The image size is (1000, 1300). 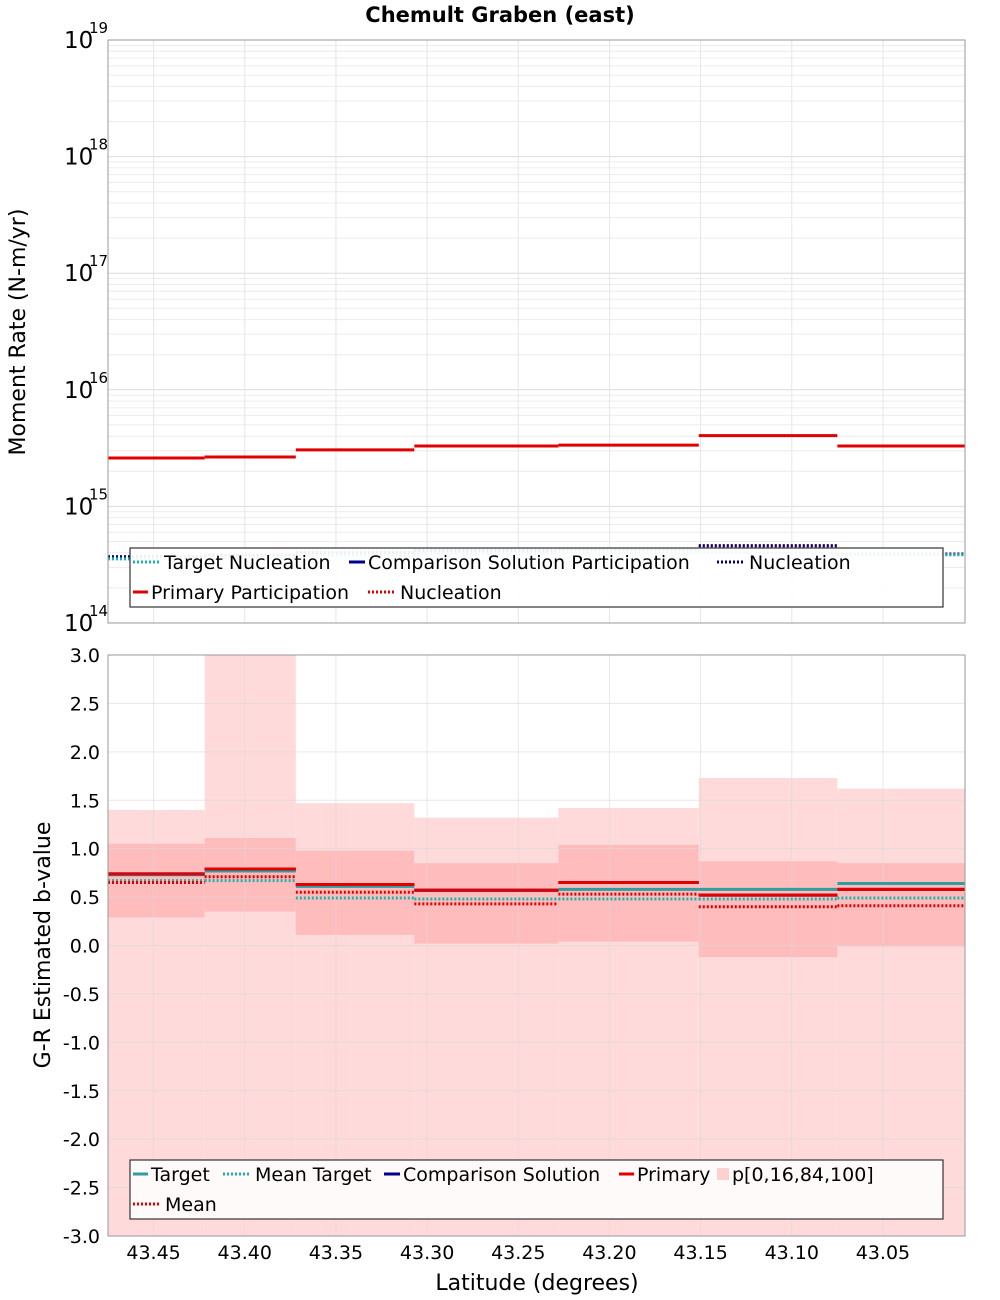 I want to click on bottom-y-tick-label: -3.0, so click(x=81, y=1237).